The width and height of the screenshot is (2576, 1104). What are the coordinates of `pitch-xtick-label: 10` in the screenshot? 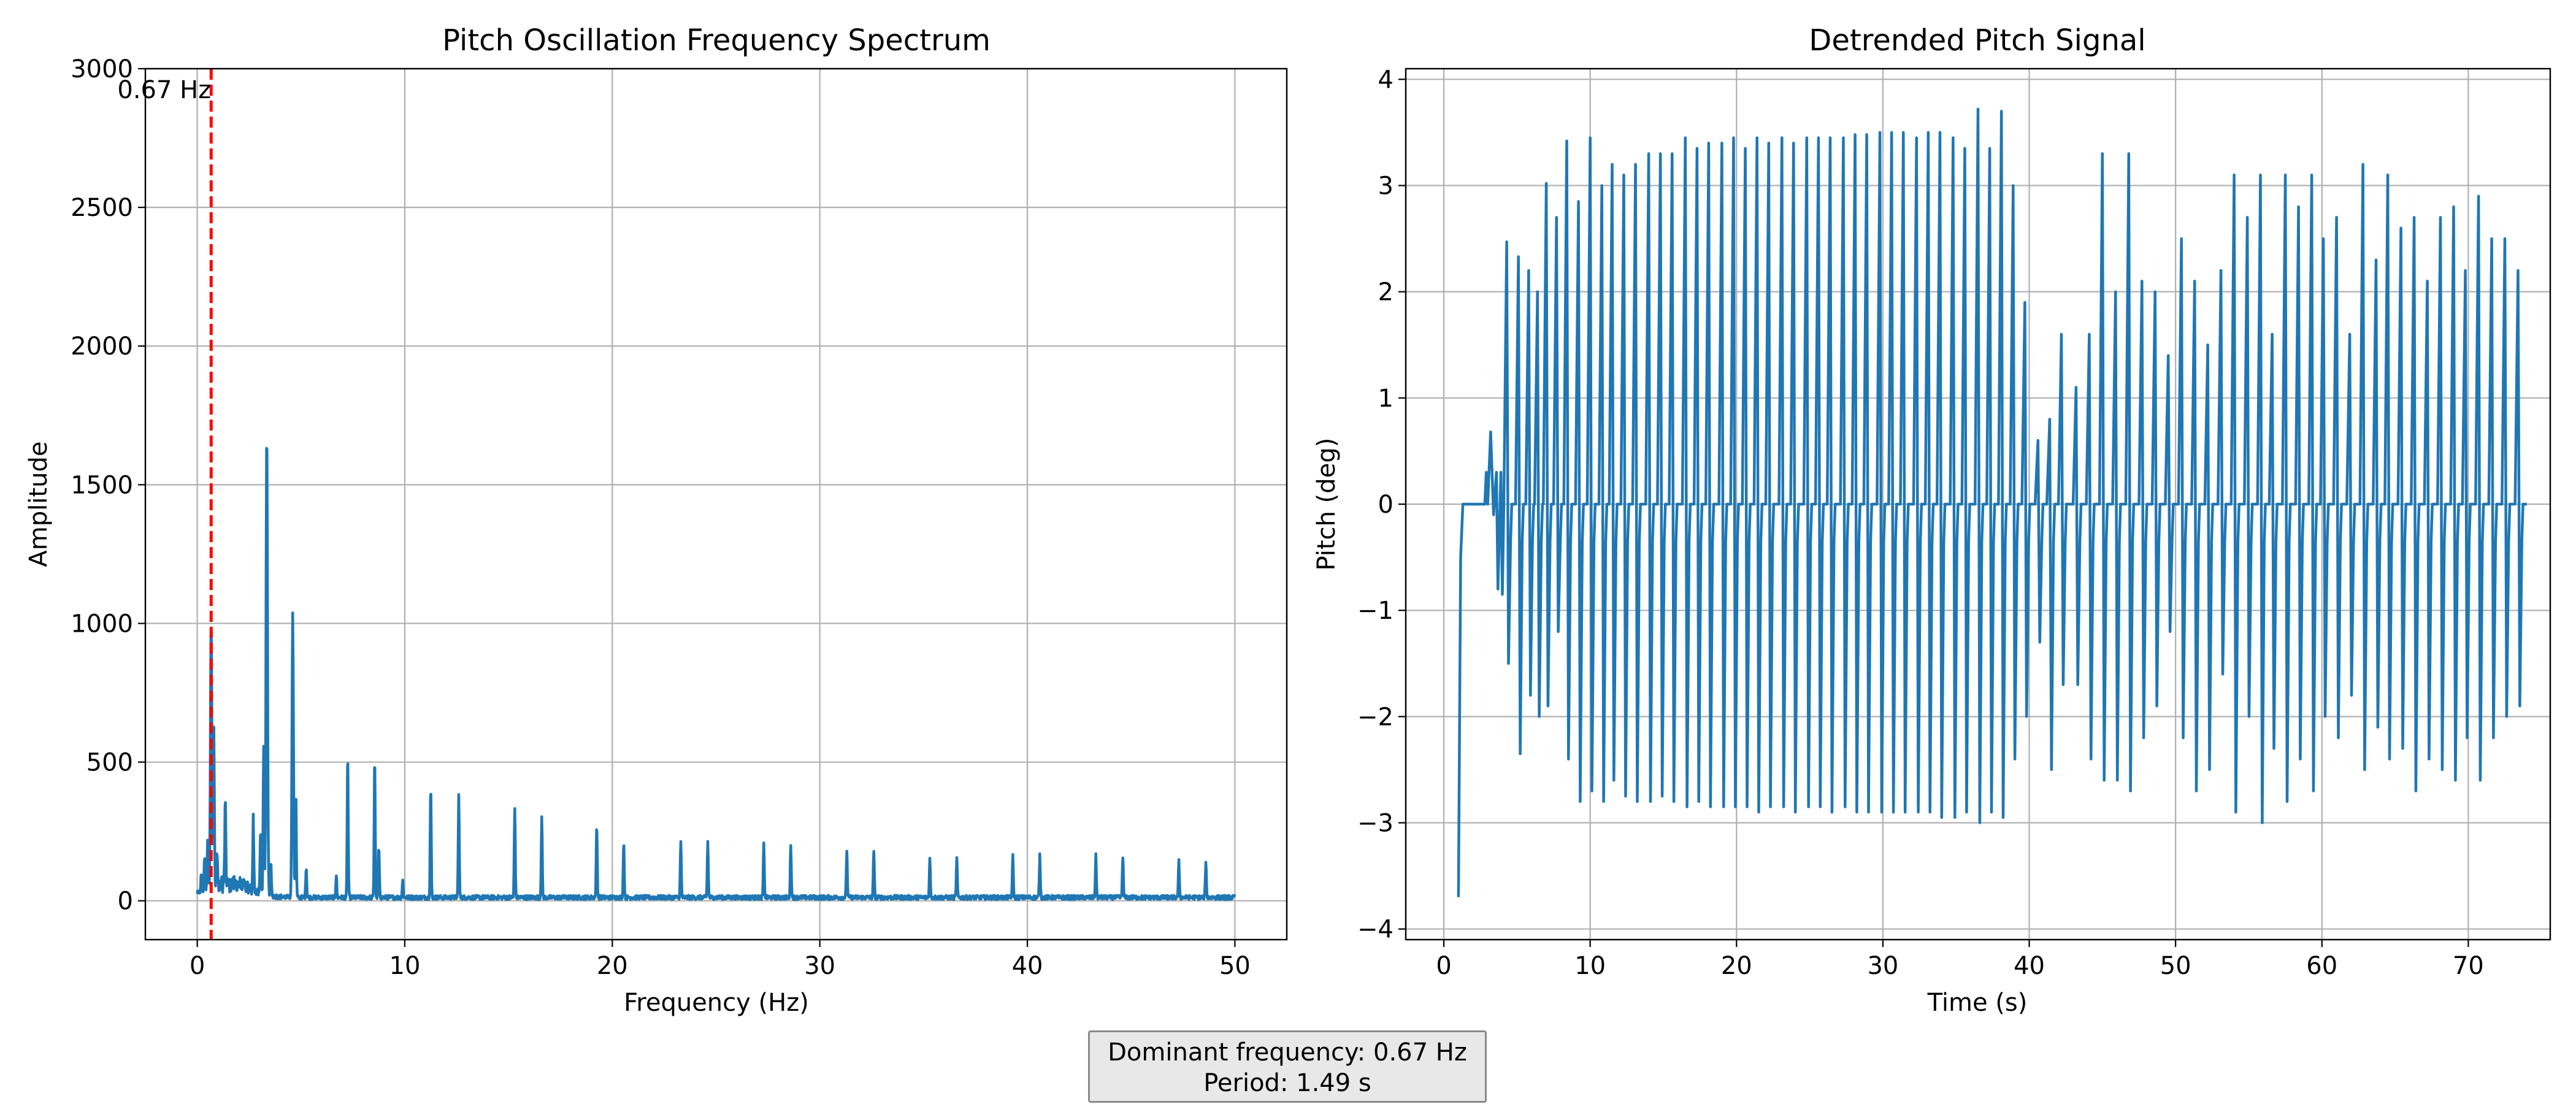 It's located at (1590, 966).